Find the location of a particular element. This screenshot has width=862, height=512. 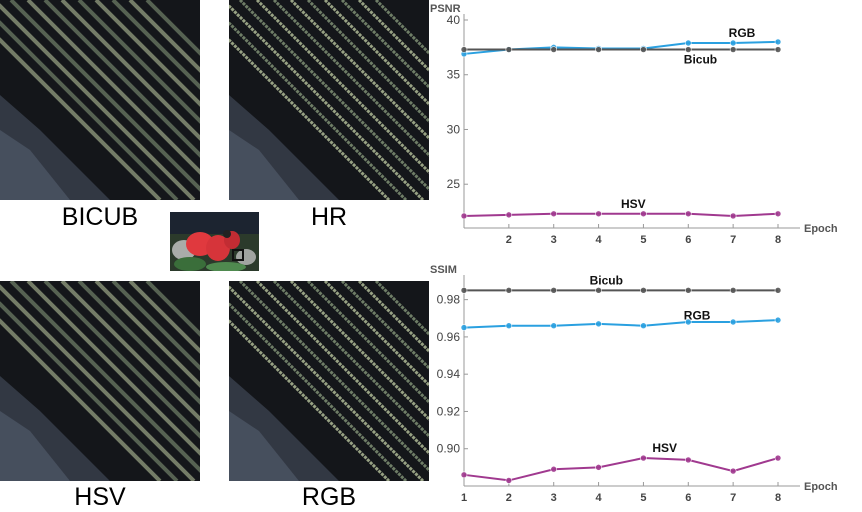

y-tick-label: 35 is located at coordinates (454, 75).